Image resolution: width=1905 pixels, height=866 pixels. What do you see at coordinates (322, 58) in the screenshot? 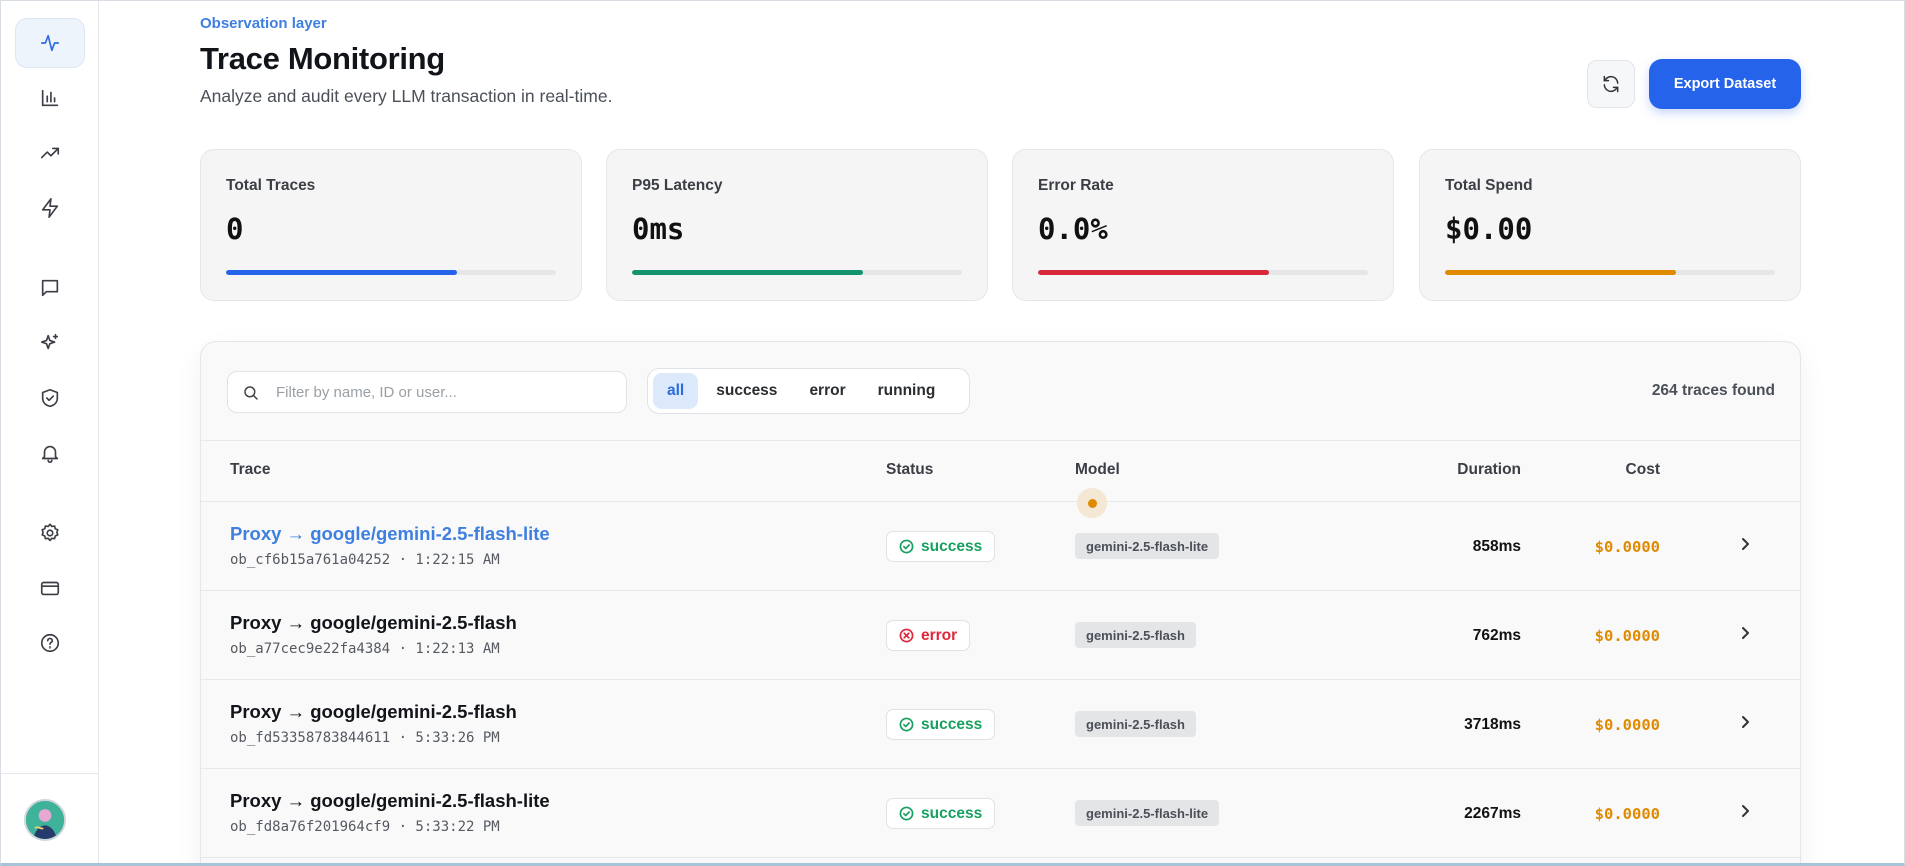
I see `page-title: Trace Monitoring` at bounding box center [322, 58].